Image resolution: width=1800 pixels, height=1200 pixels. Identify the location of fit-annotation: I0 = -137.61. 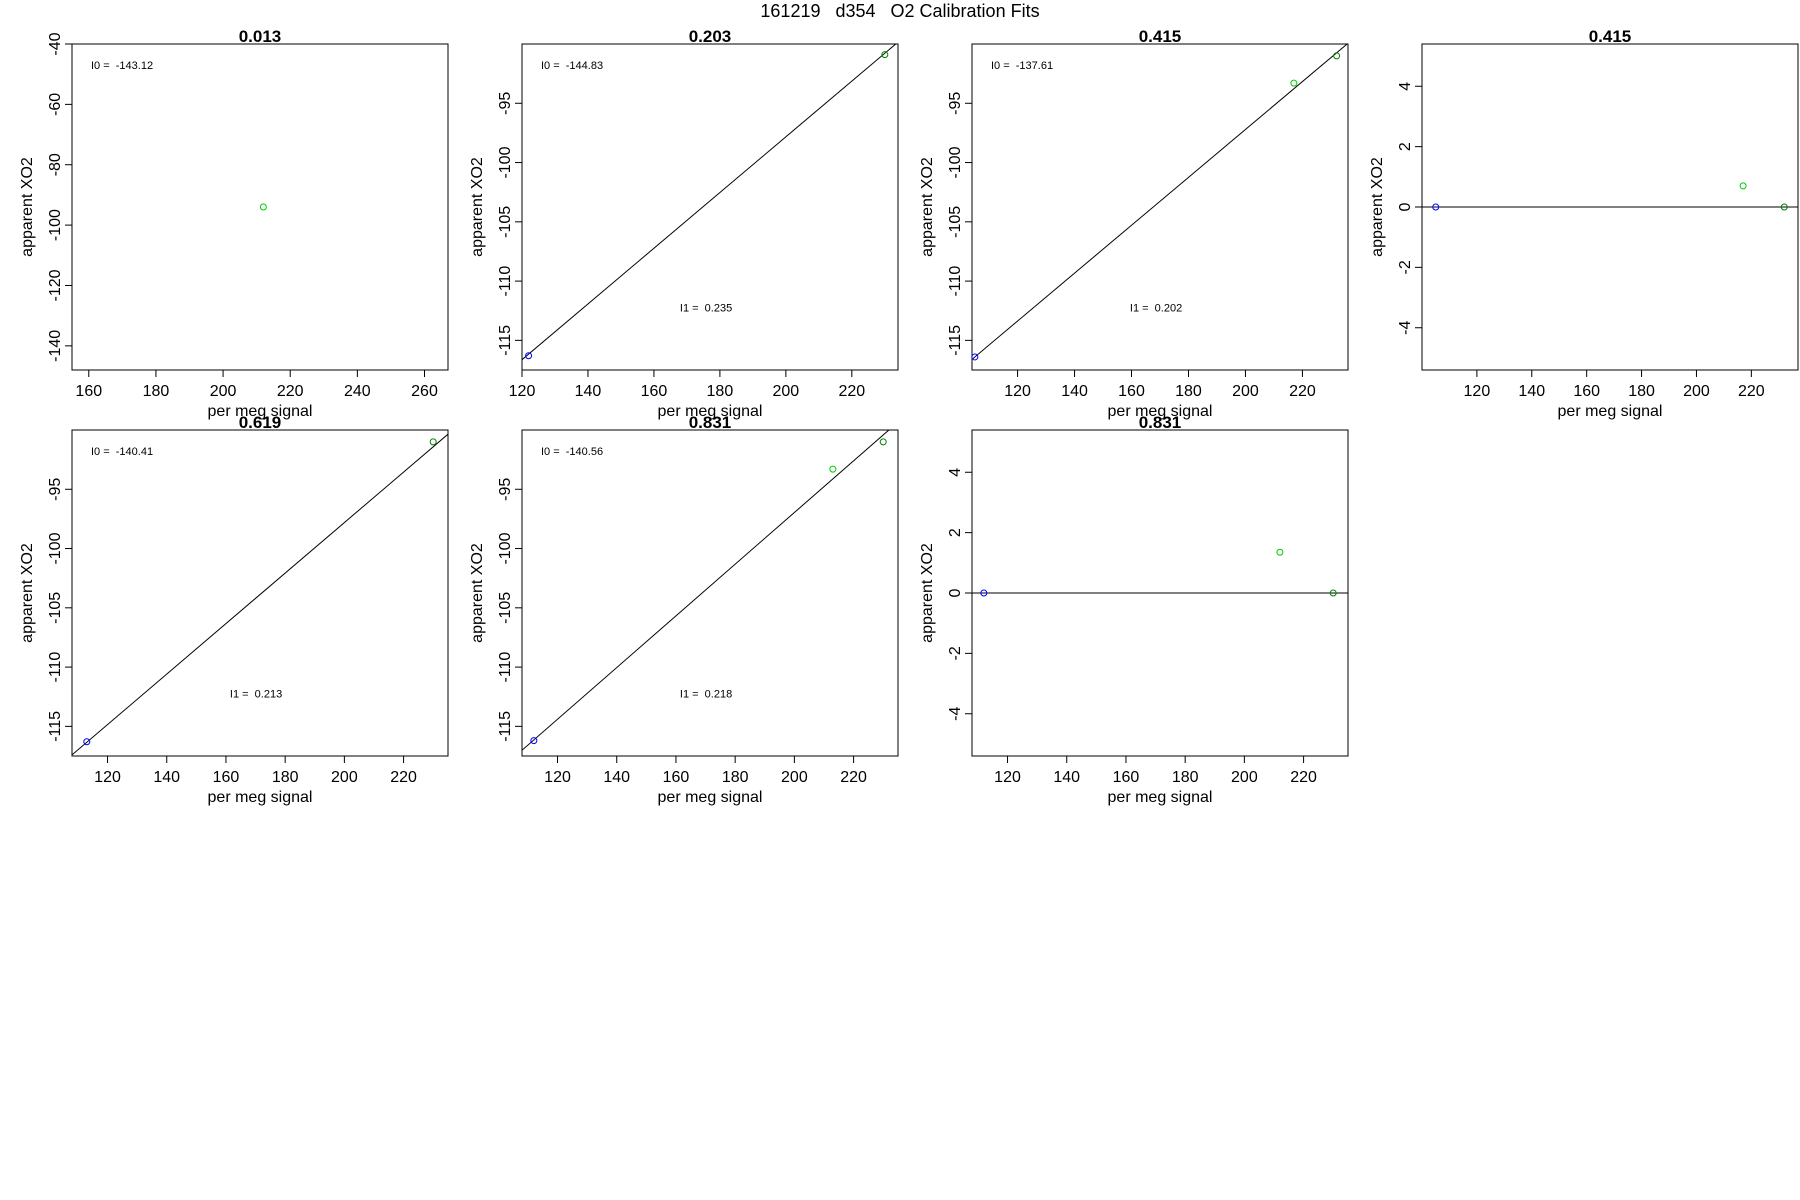
(1022, 66).